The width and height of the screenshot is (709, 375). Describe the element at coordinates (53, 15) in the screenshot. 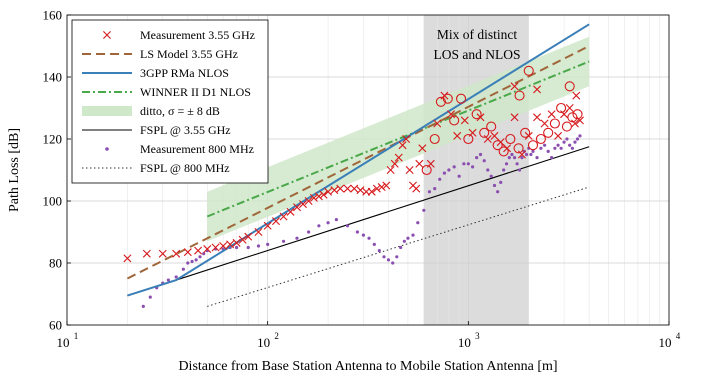

I see `y-tick-label: 160` at that location.